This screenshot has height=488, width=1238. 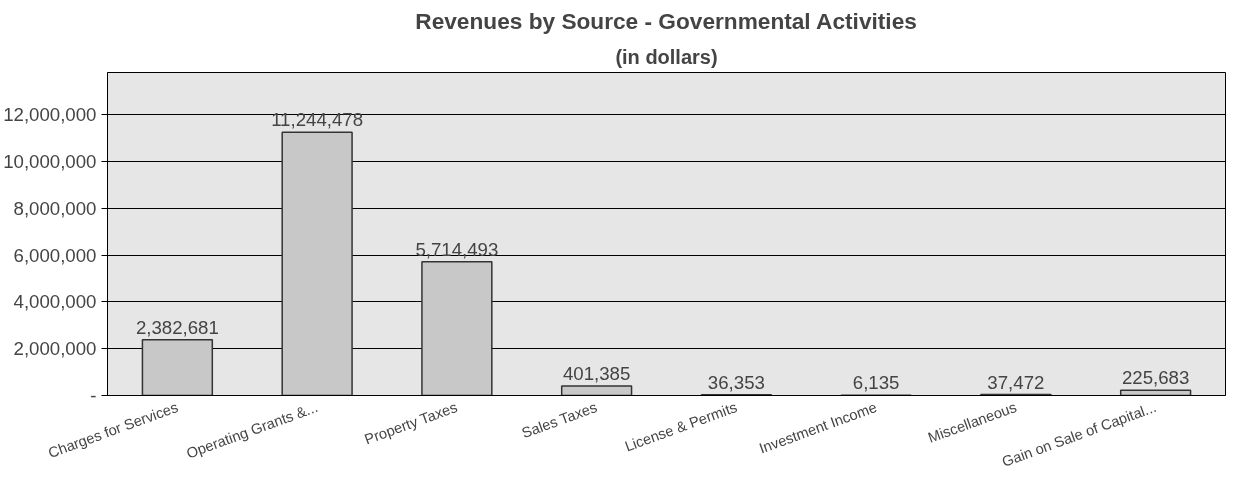 What do you see at coordinates (50, 161) in the screenshot?
I see `y-tick-label: 10,000,000` at bounding box center [50, 161].